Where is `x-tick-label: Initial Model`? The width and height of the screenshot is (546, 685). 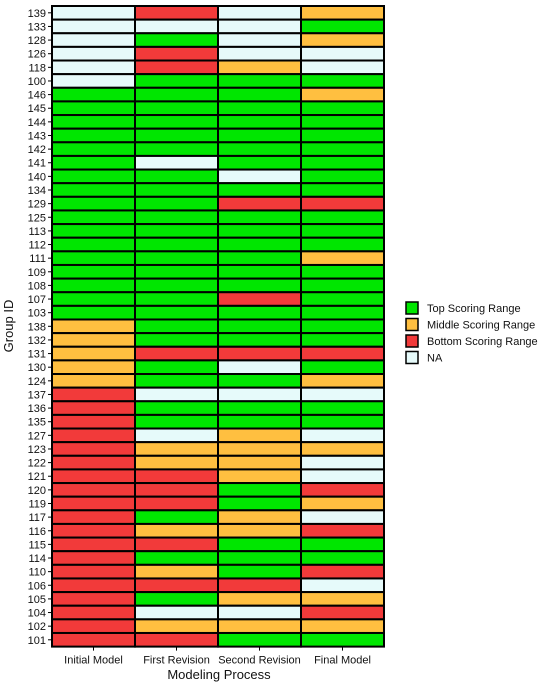 x-tick-label: Initial Model is located at coordinates (93, 661).